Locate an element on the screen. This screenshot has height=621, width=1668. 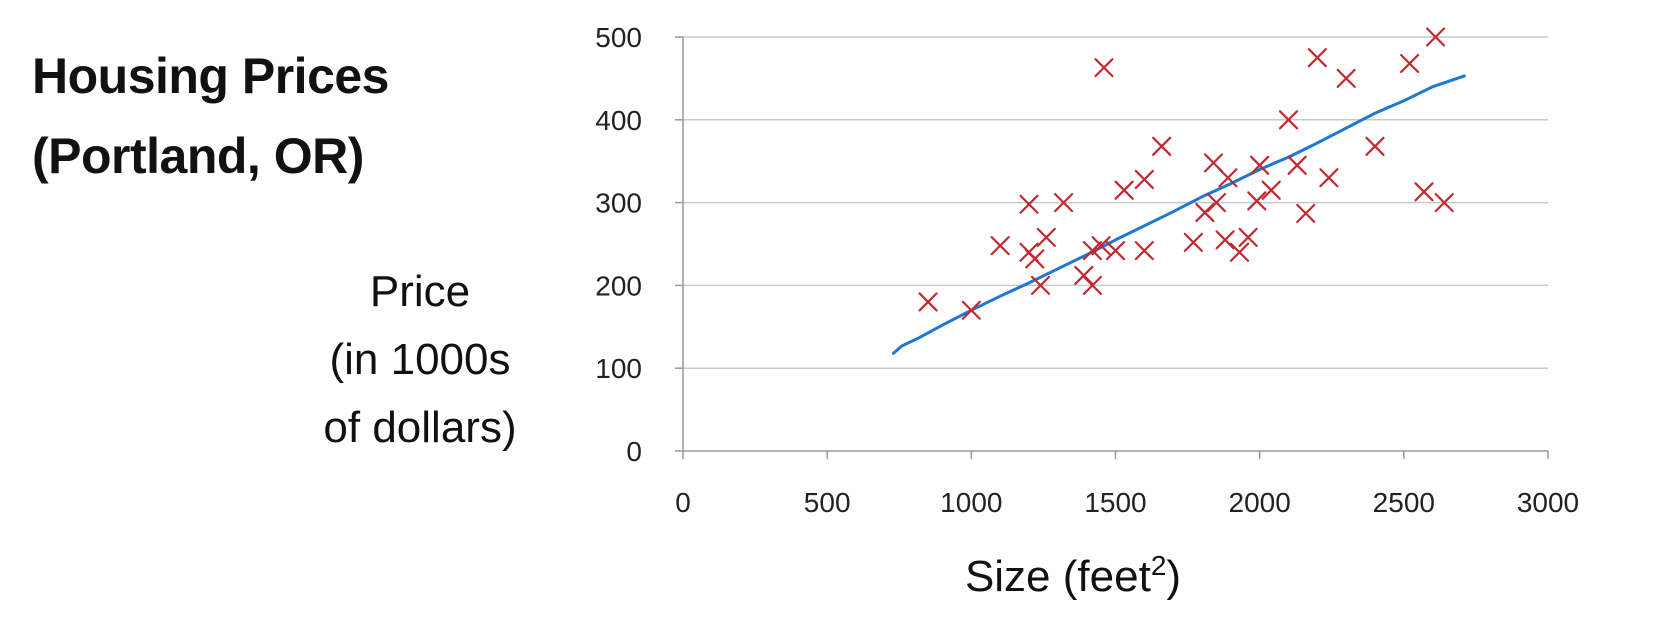
x-tick-label: 500 is located at coordinates (827, 502).